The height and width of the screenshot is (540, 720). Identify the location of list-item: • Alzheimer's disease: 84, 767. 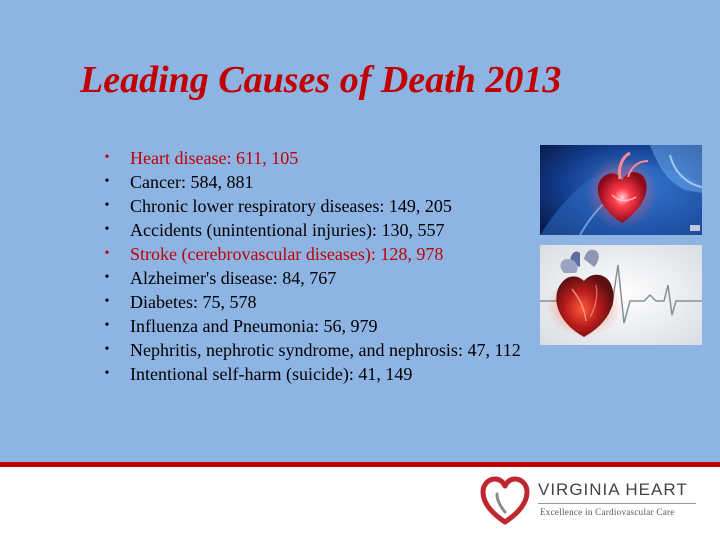
(310, 278).